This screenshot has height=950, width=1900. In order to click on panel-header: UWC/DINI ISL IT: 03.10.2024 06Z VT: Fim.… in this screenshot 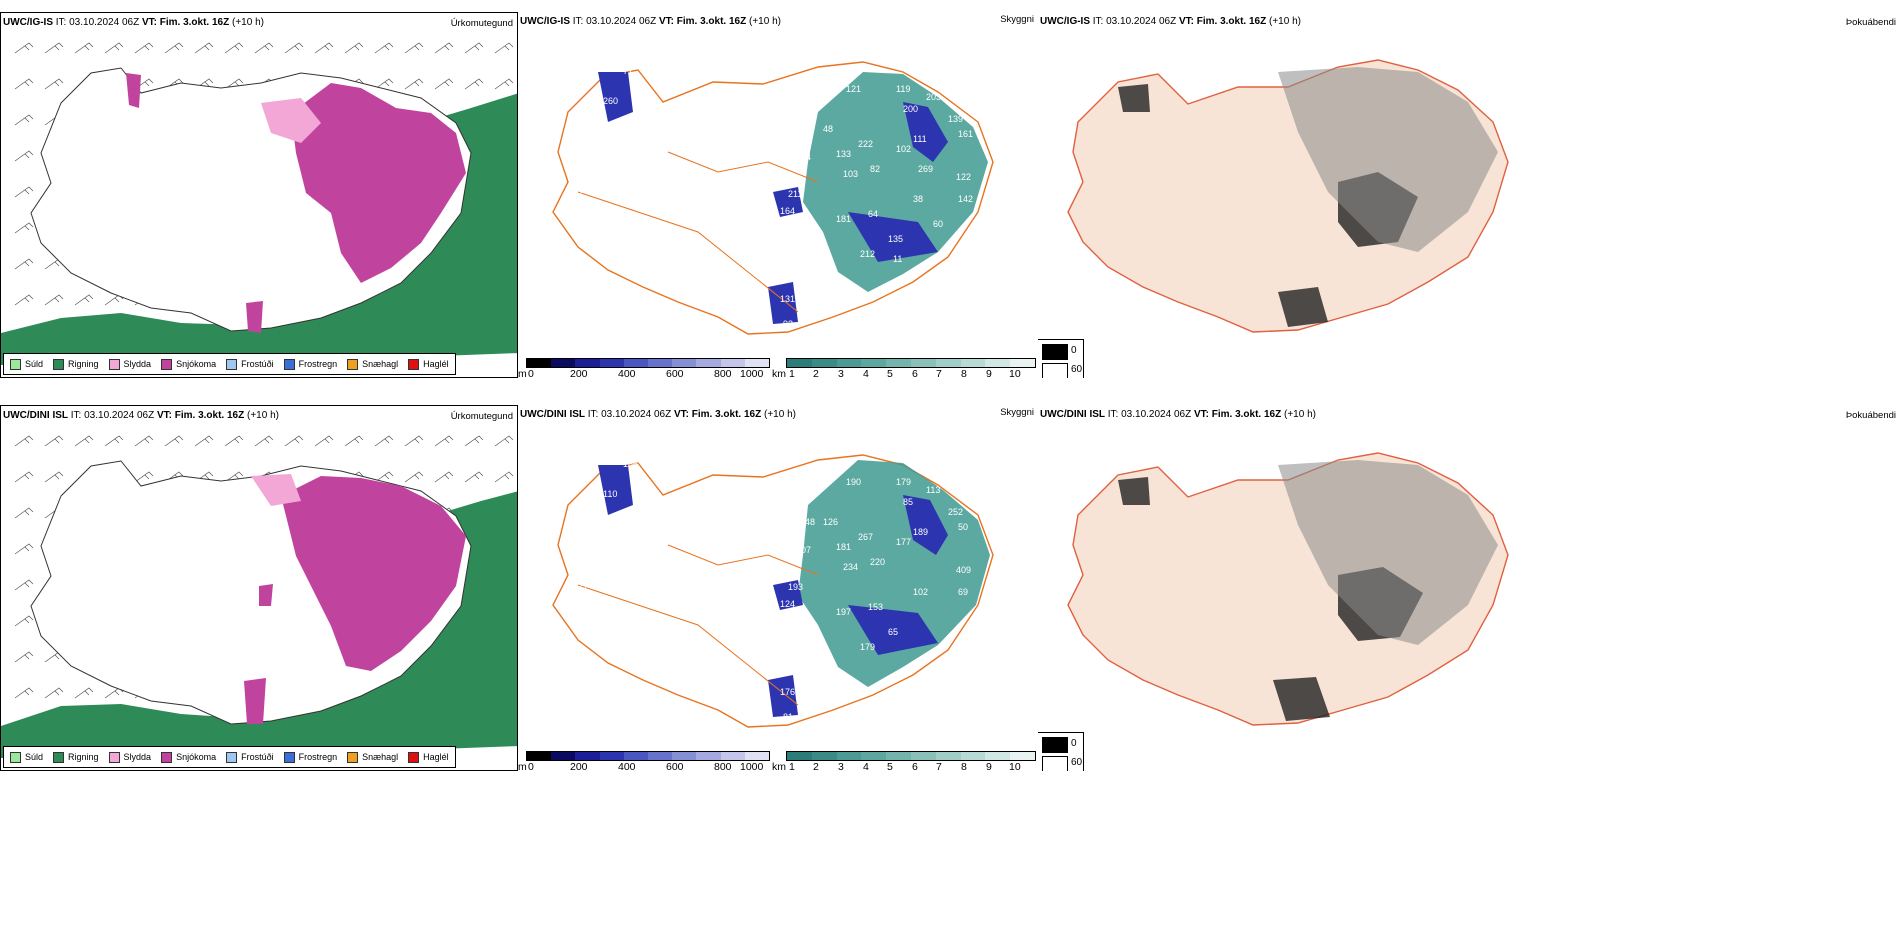, I will do `click(1178, 414)`.